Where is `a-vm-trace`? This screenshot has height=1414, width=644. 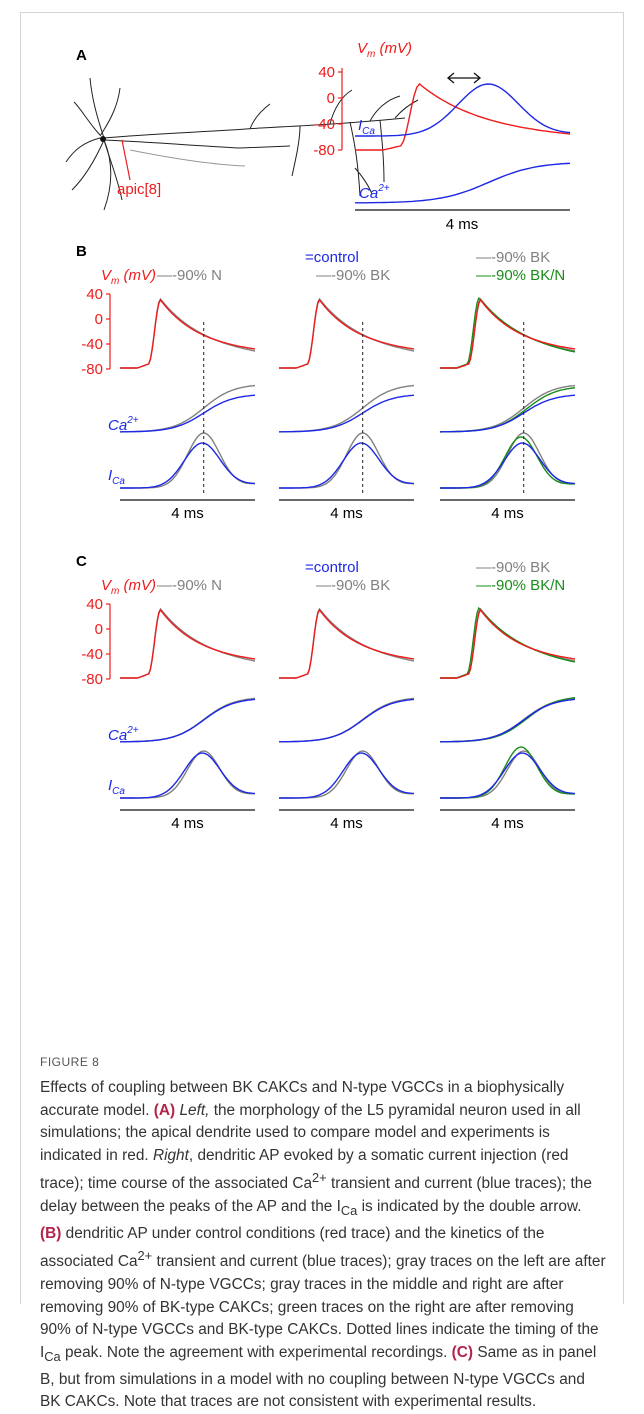 a-vm-trace is located at coordinates (463, 117).